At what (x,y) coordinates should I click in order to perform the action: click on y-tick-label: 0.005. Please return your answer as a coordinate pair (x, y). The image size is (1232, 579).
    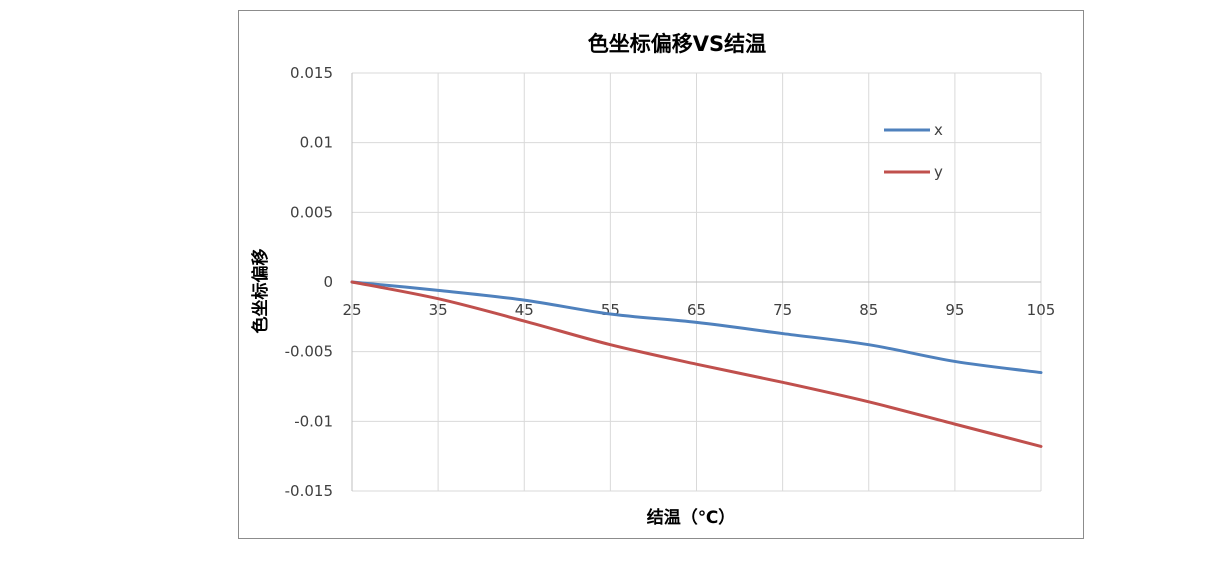
    Looking at the image, I should click on (311, 212).